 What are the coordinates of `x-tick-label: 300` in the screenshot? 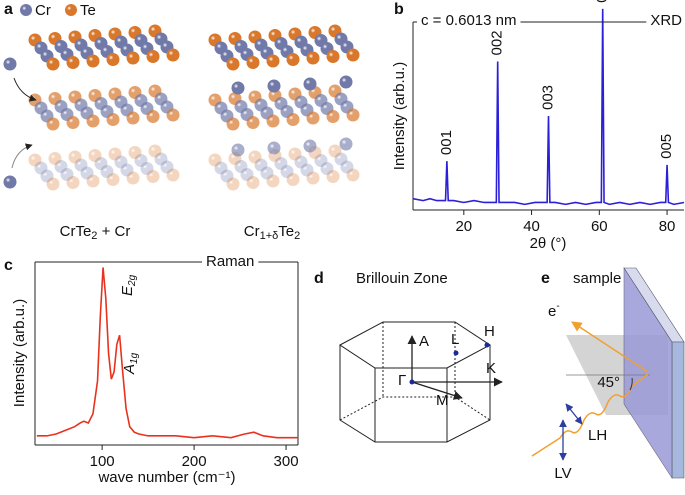 It's located at (286, 461).